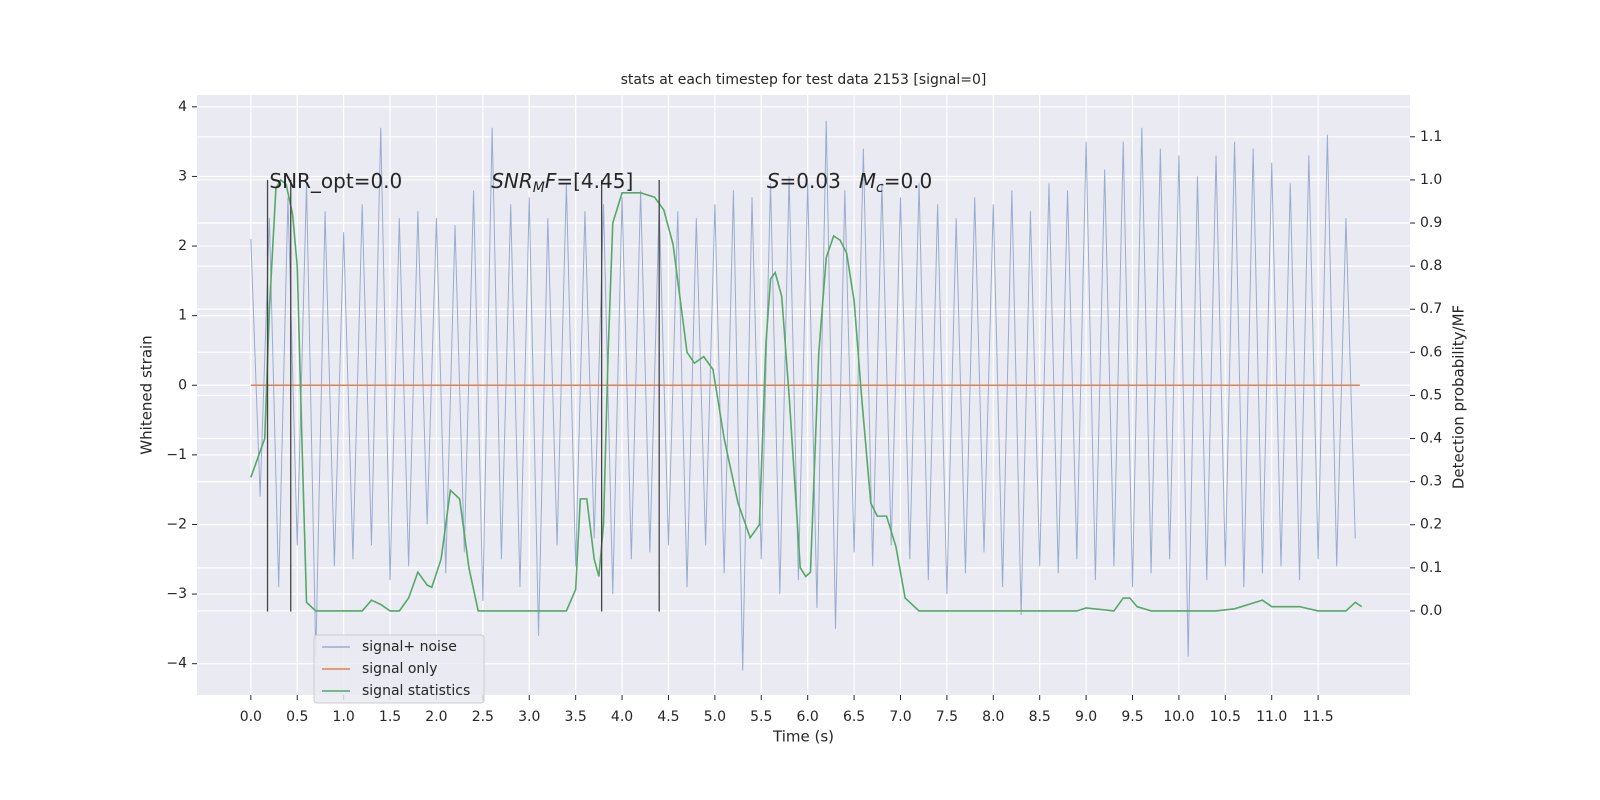 The width and height of the screenshot is (1600, 800). I want to click on legend-box, so click(399, 669).